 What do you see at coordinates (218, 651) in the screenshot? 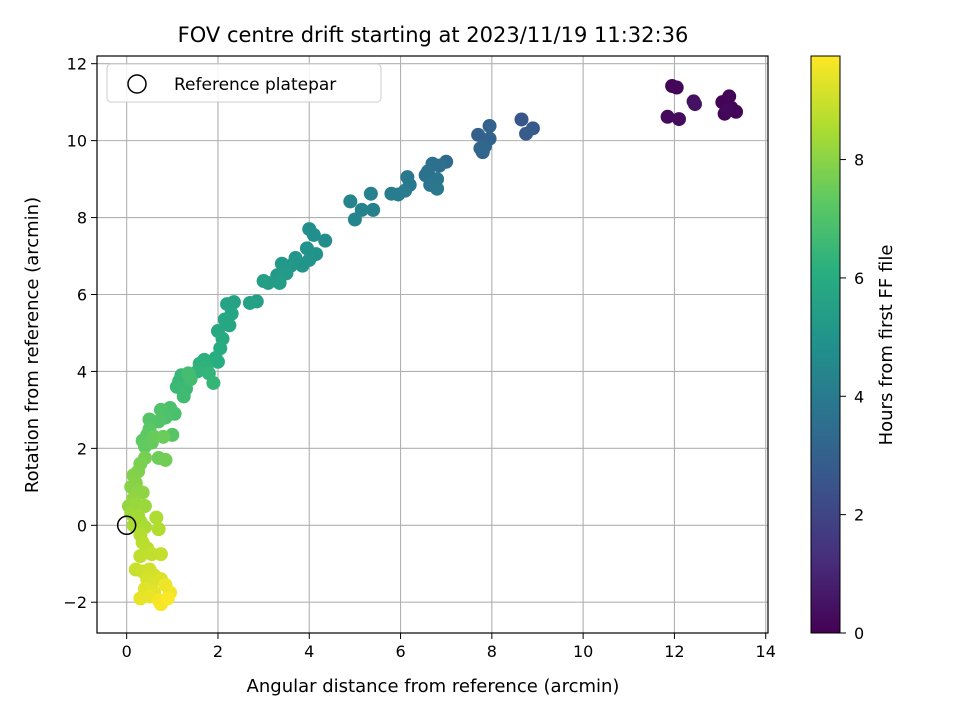
I see `x-tick-label: 2` at bounding box center [218, 651].